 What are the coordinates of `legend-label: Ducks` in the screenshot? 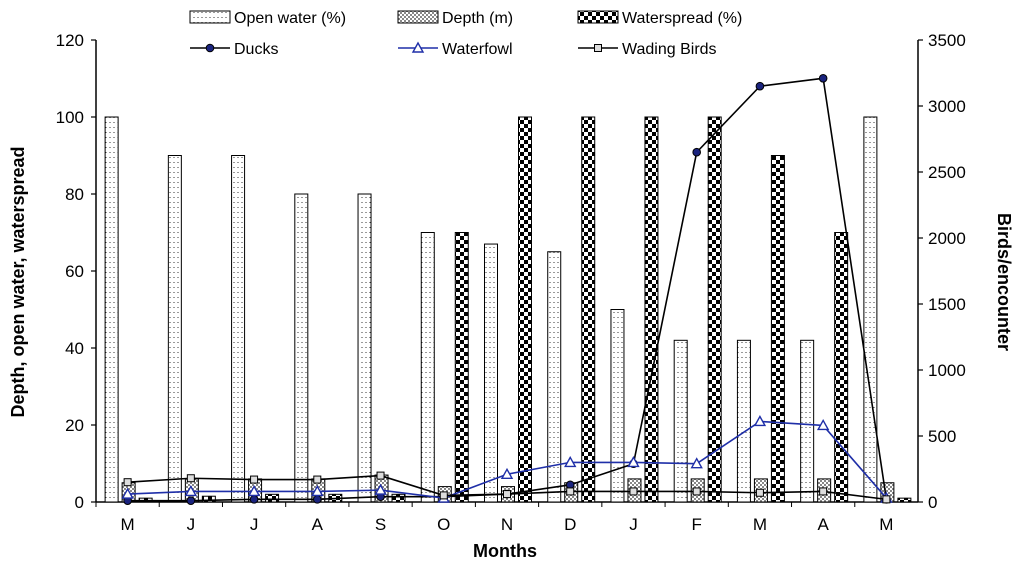 It's located at (256, 49).